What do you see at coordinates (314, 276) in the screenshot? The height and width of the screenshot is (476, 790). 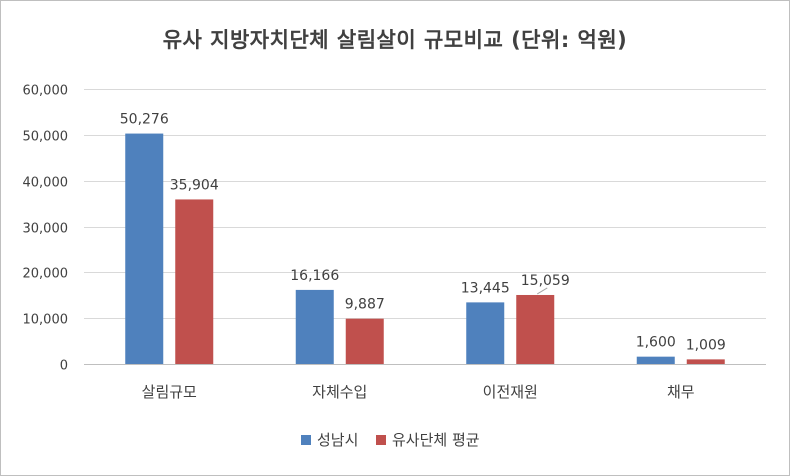 I see `data-label: 16,166` at bounding box center [314, 276].